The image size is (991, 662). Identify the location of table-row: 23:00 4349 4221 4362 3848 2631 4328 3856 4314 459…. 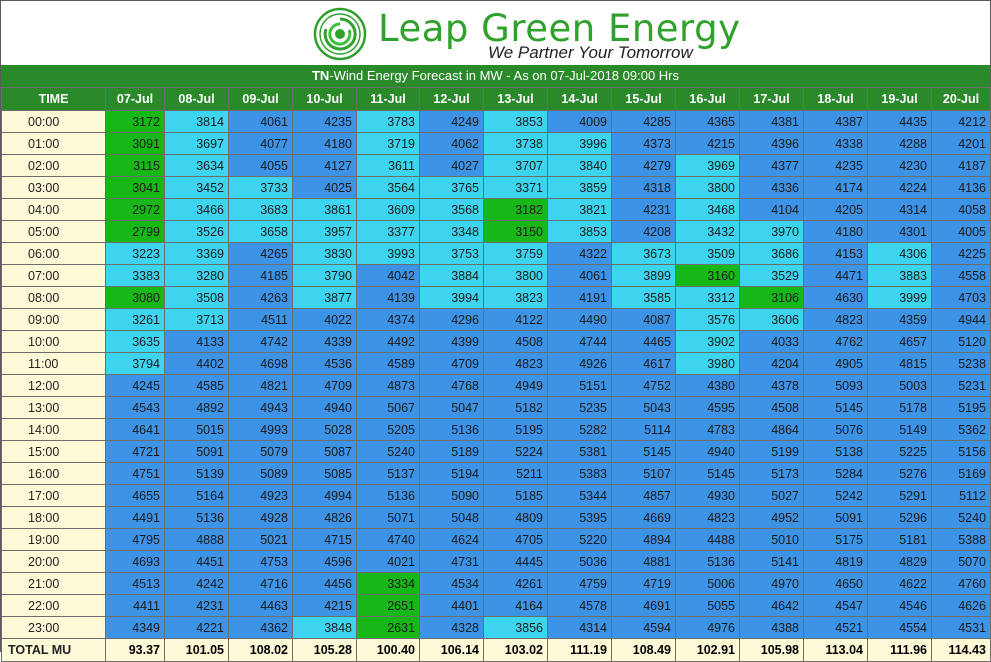
(496, 627).